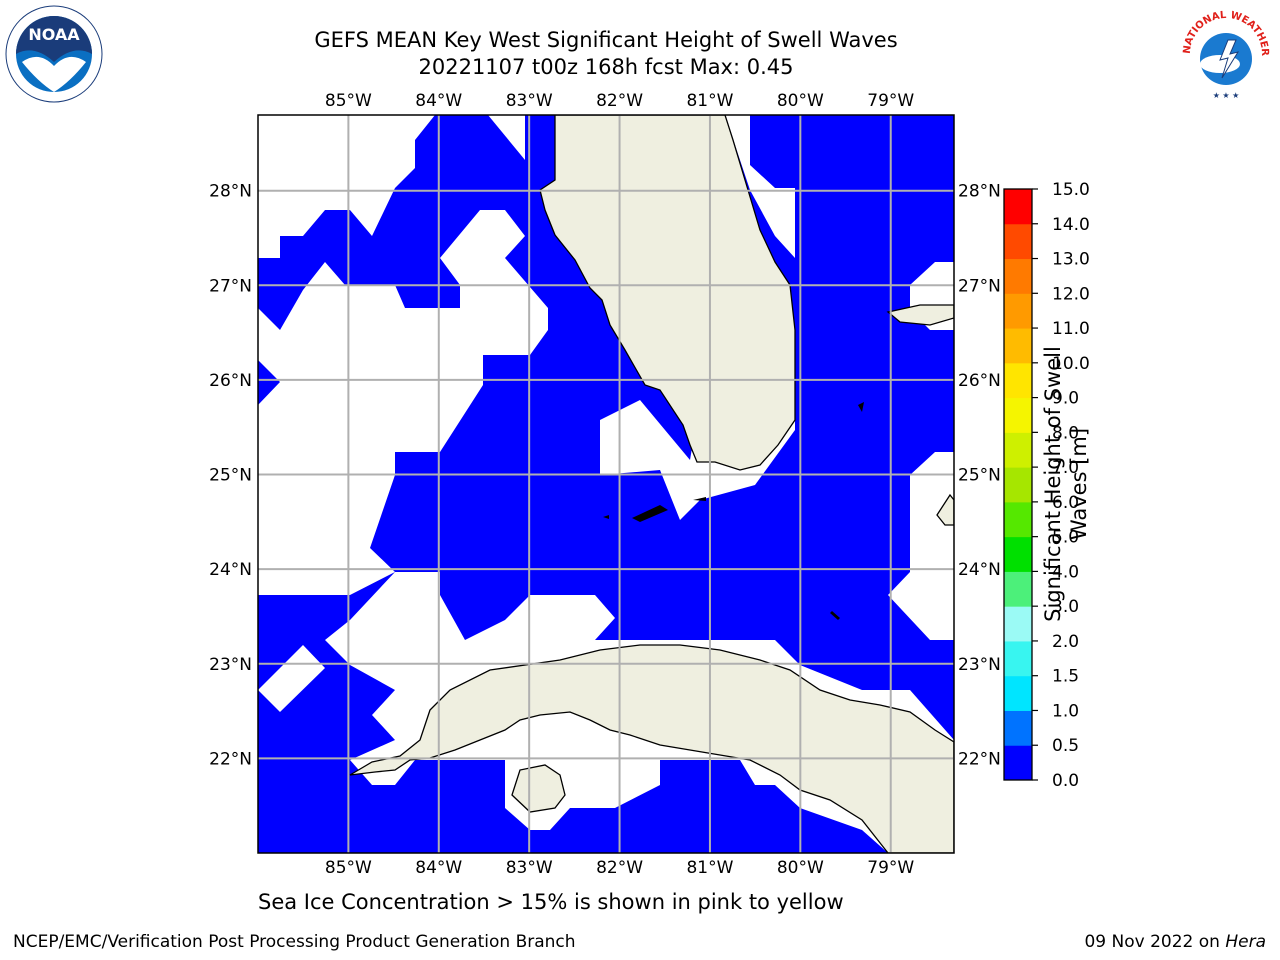 Image resolution: width=1280 pixels, height=960 pixels. Describe the element at coordinates (1065, 572) in the screenshot. I see `colorbar-tick-label: 4.0` at that location.